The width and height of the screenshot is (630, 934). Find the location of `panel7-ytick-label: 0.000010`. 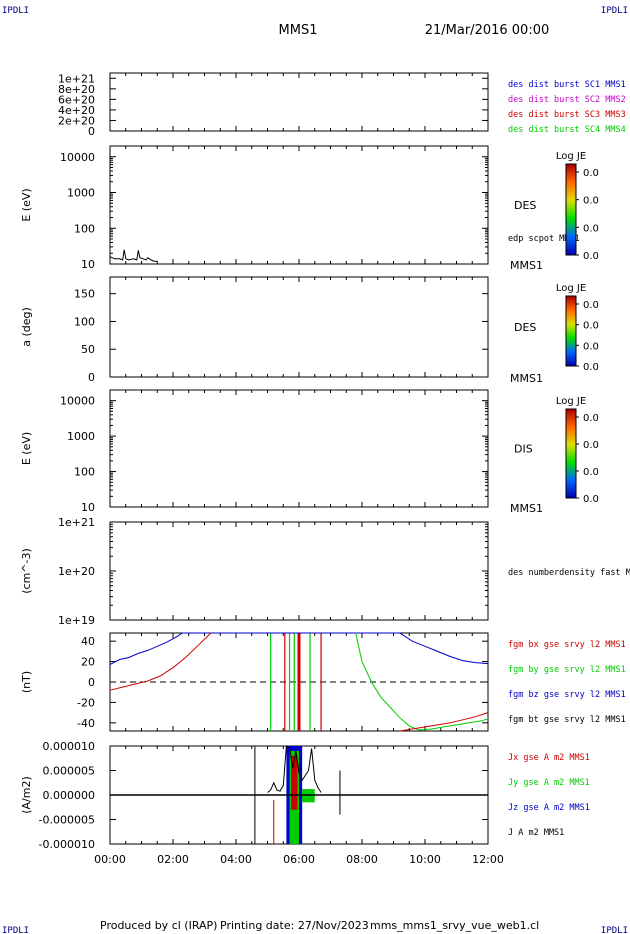

panel7-ytick-label: 0.000010 is located at coordinates (69, 746).